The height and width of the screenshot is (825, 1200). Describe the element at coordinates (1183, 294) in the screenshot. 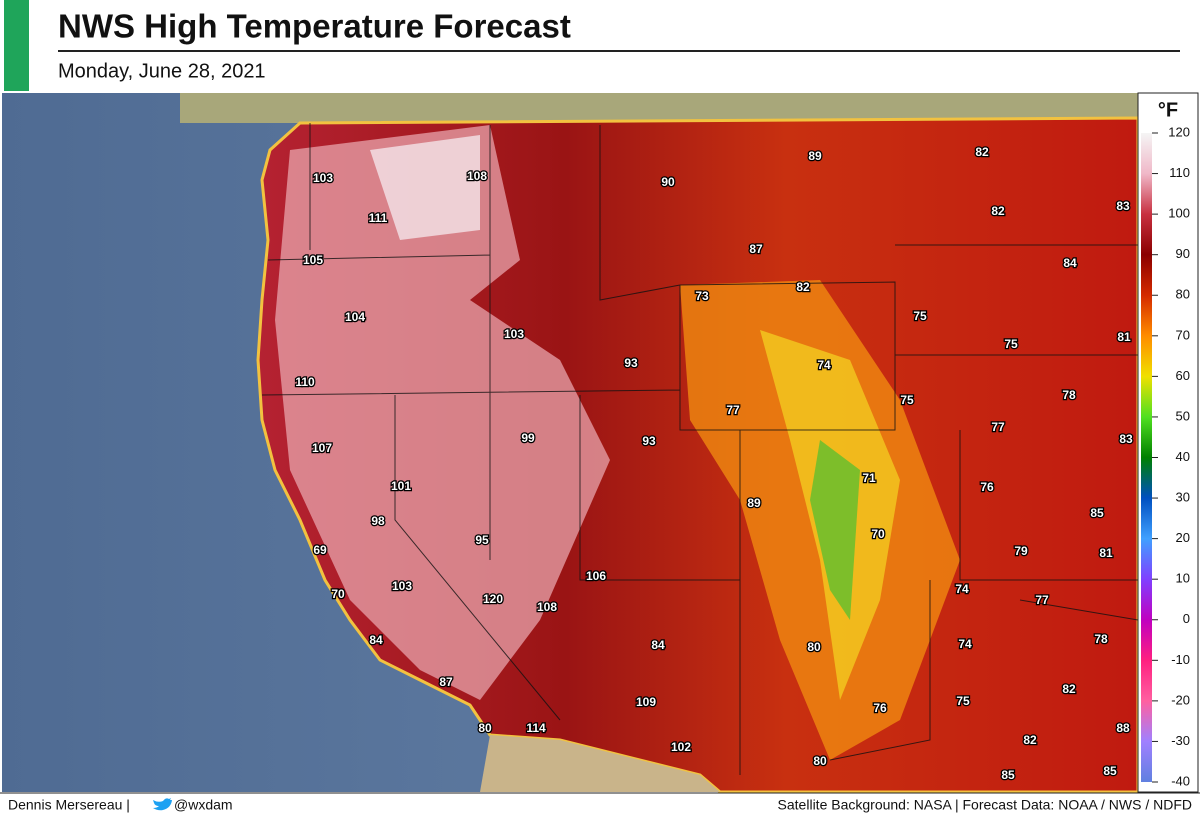

I see `tick-label: 80` at that location.